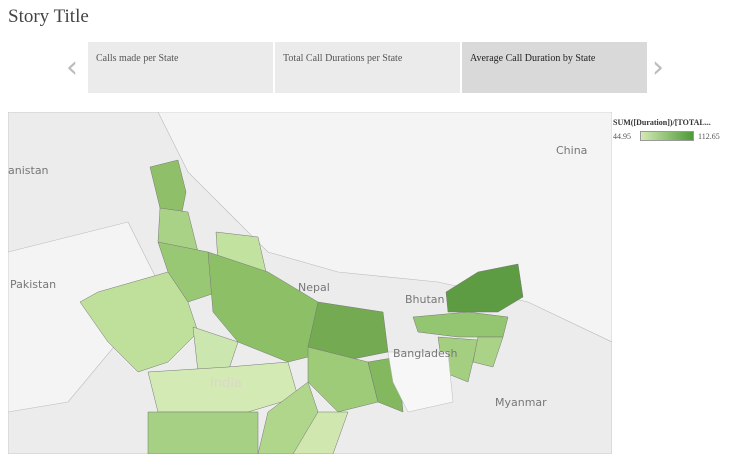 The height and width of the screenshot is (454, 736). Describe the element at coordinates (367, 67) in the screenshot. I see `story-tab: Total Call Durations per State` at that location.